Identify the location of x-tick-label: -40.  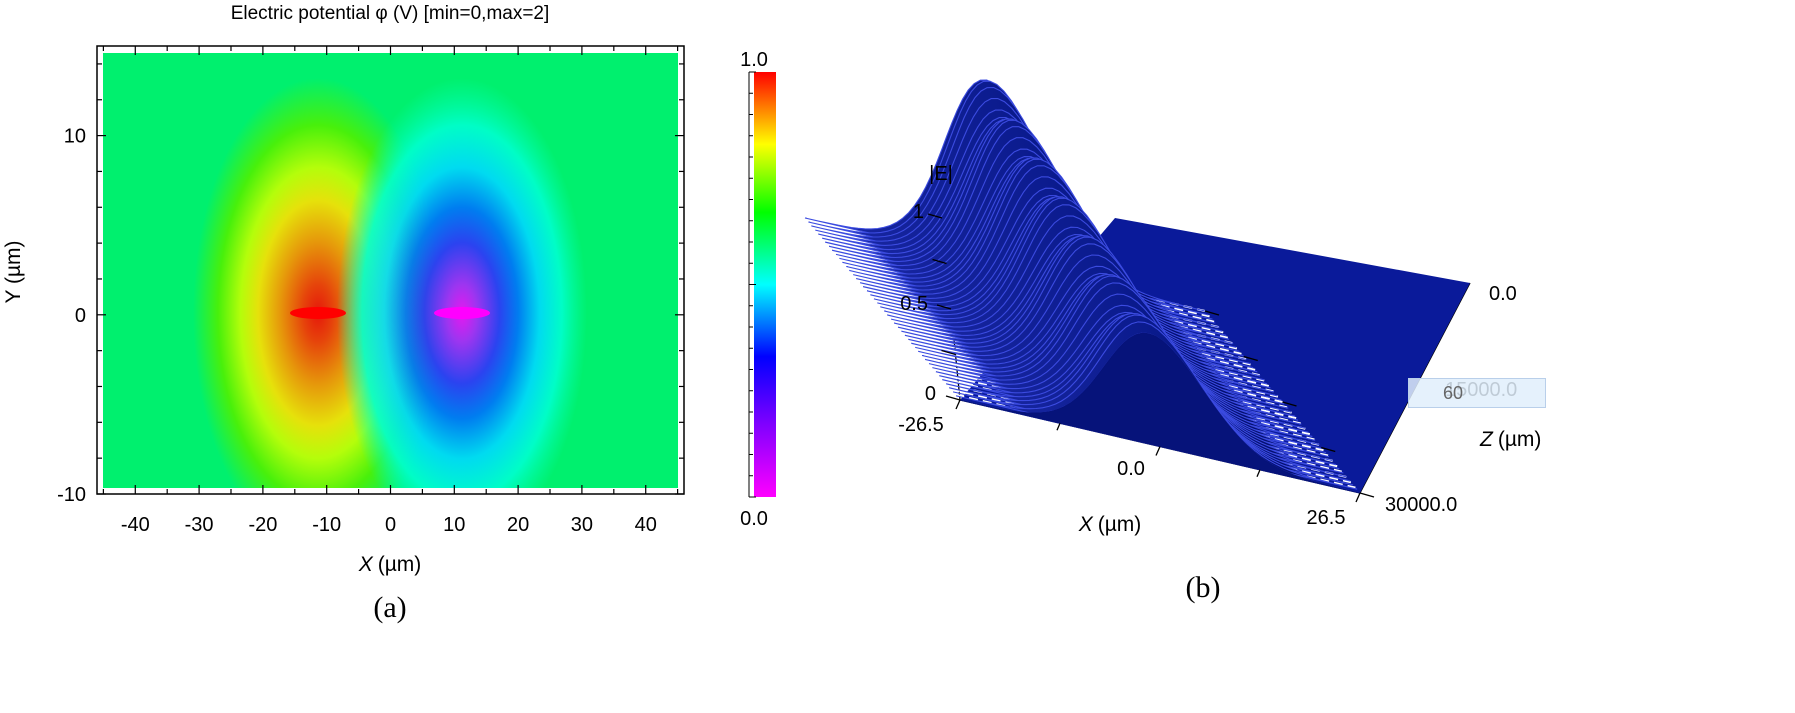
(135, 525).